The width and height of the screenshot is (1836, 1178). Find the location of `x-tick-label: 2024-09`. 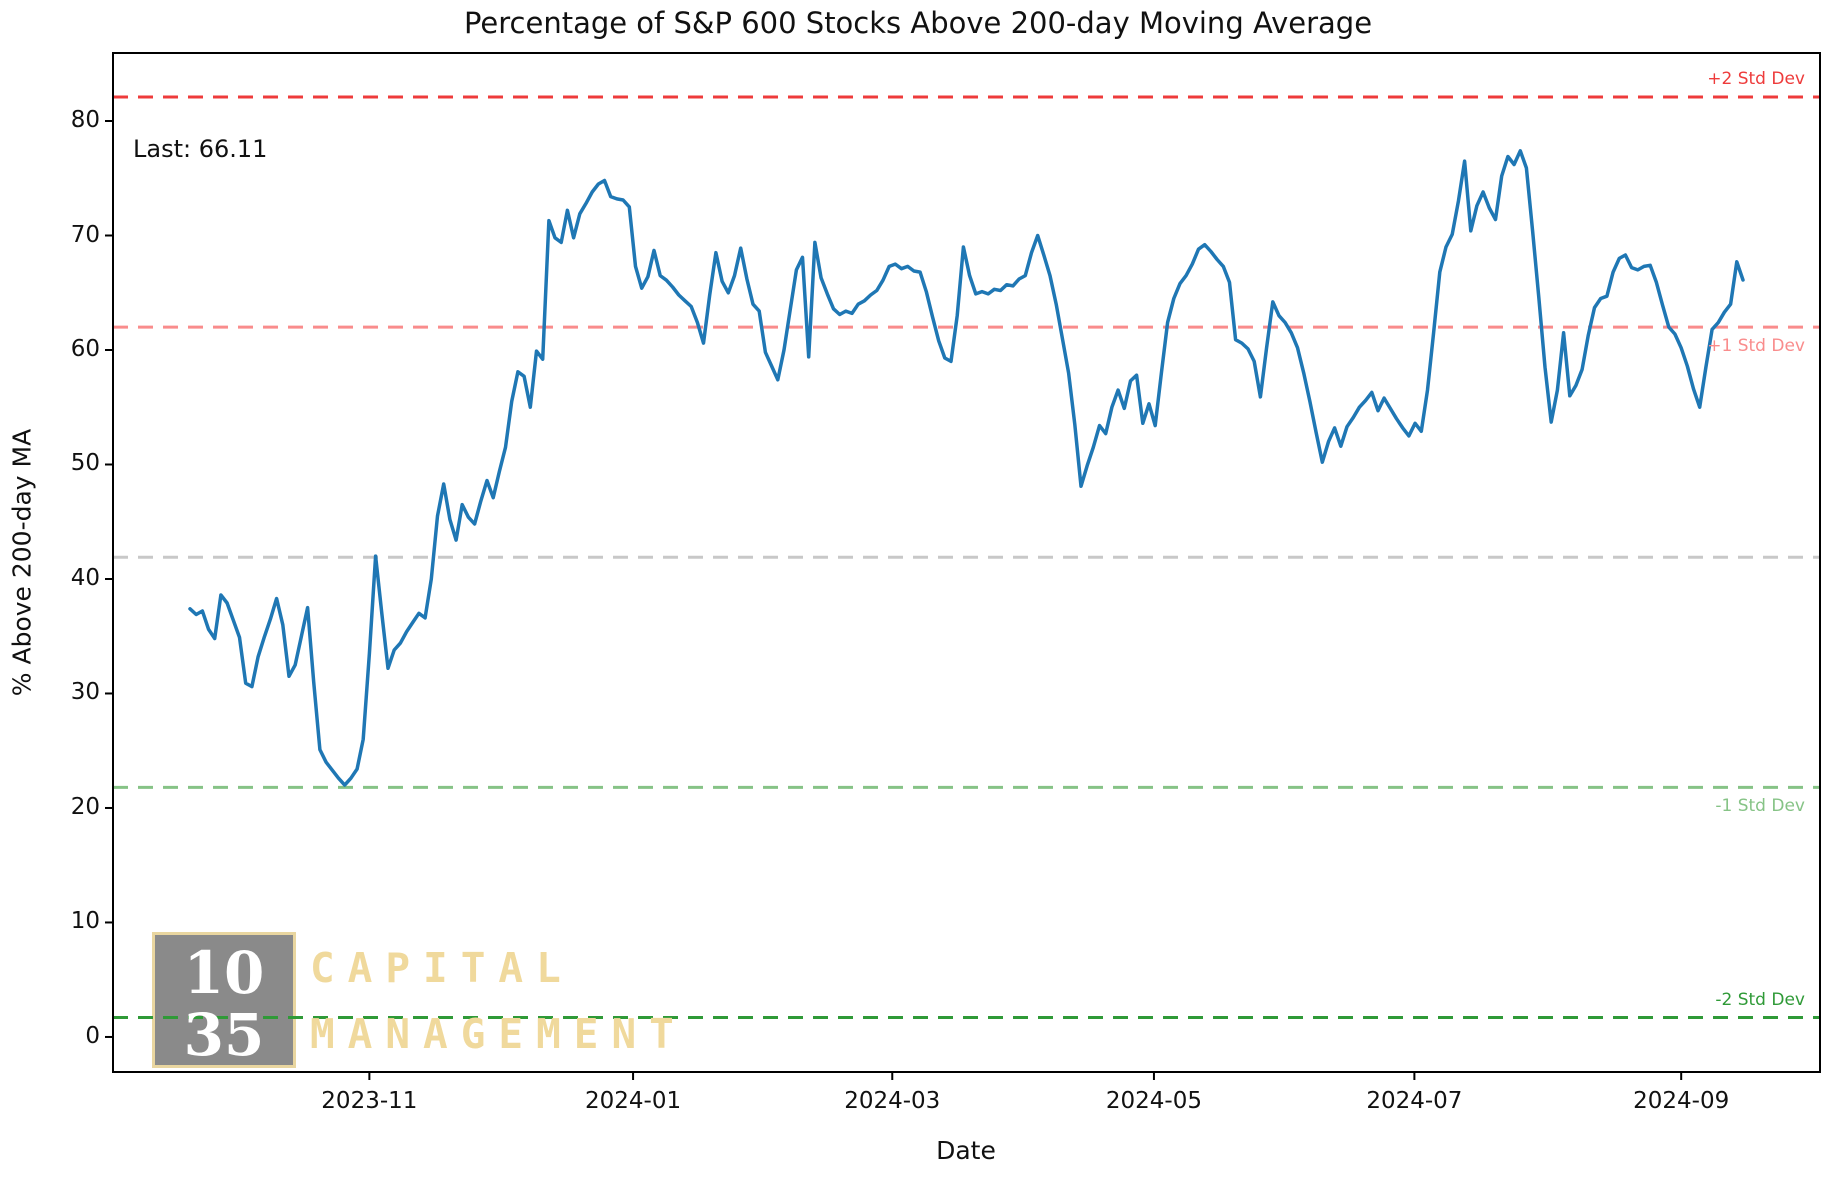

x-tick-label: 2024-09 is located at coordinates (1681, 1101).